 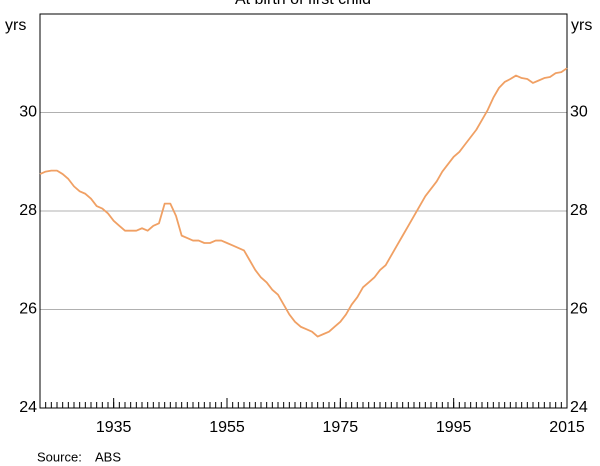 I want to click on source-text: ABS, so click(x=108, y=456).